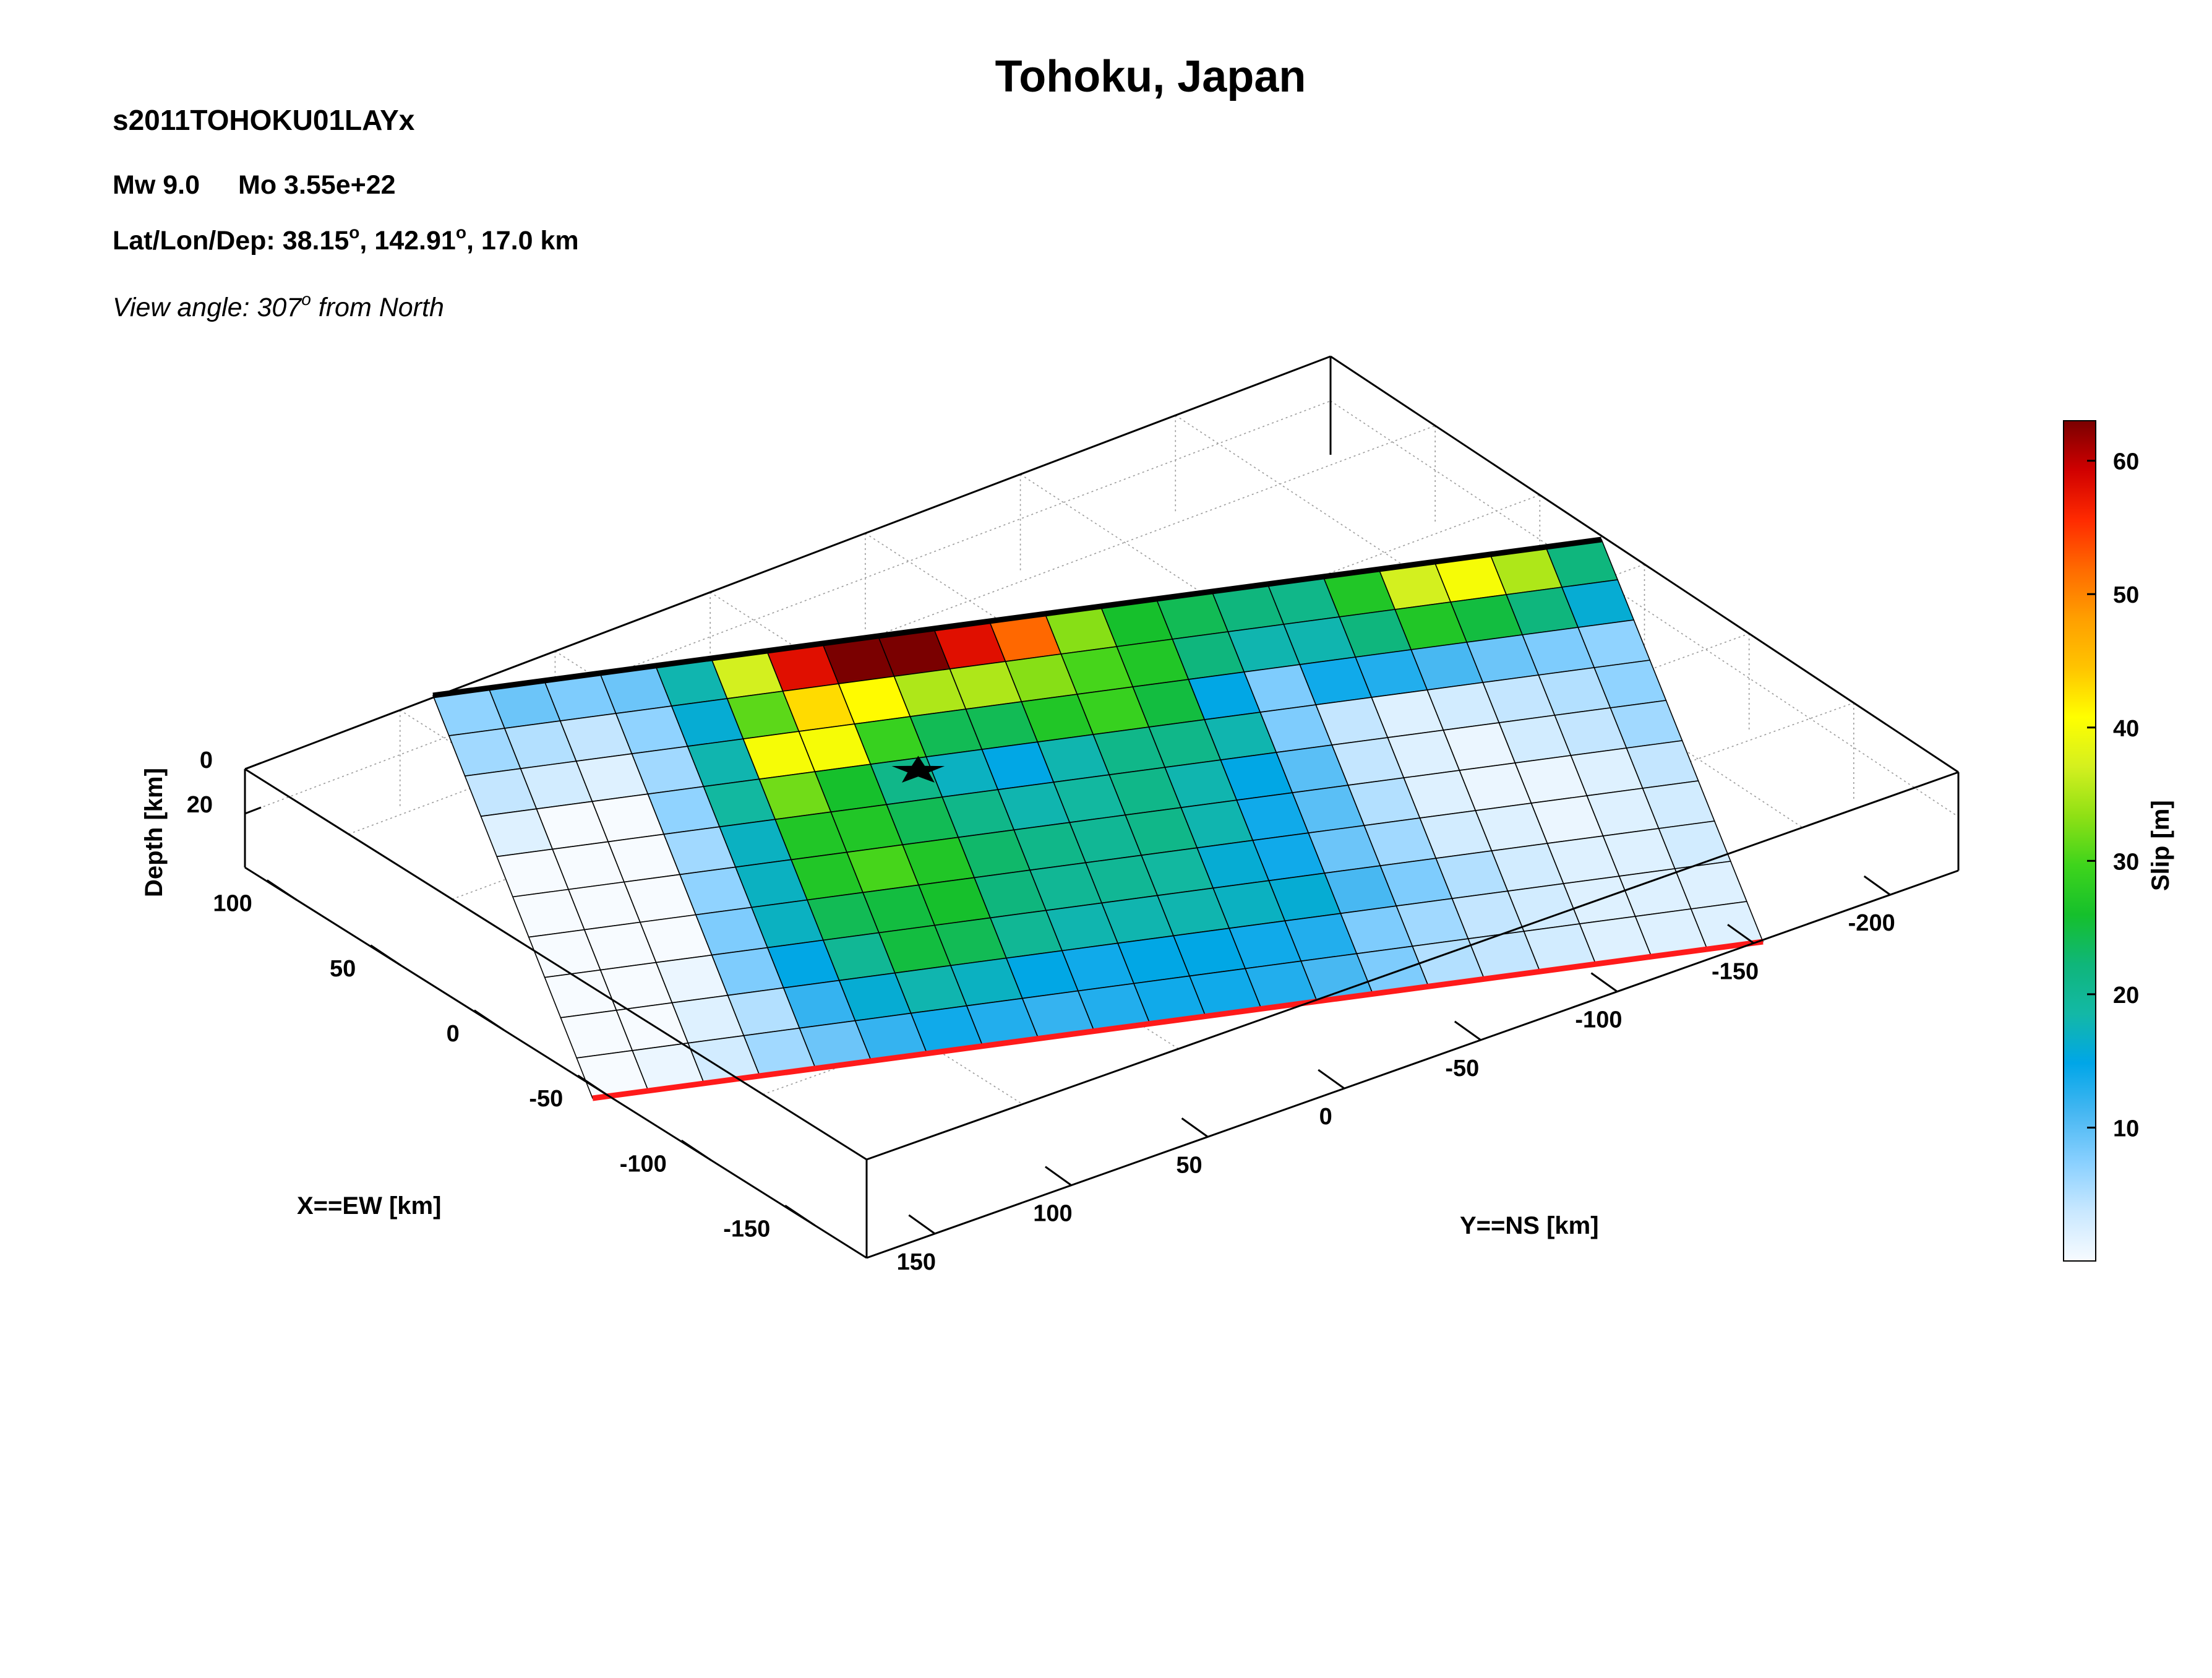  I want to click on view-degree-mark: o, so click(306, 299).